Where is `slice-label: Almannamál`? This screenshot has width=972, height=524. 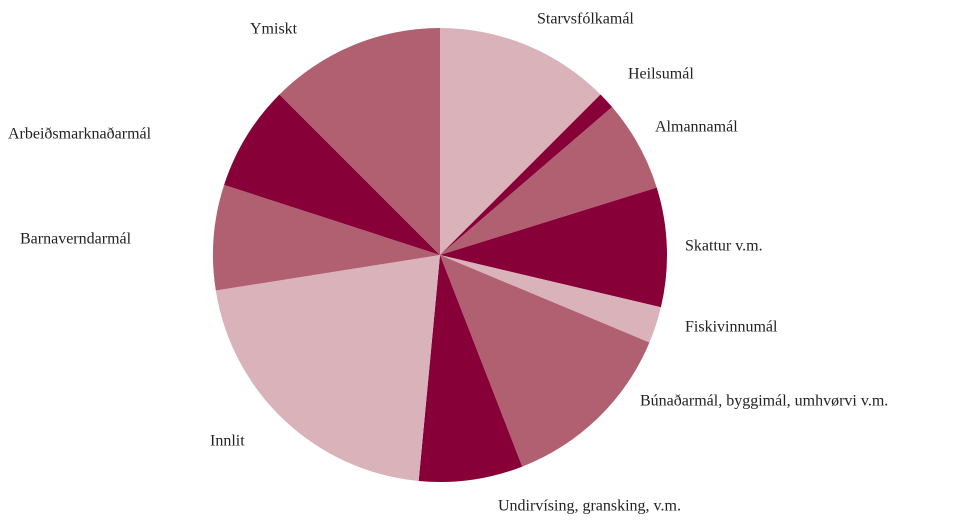 slice-label: Almannamál is located at coordinates (696, 127).